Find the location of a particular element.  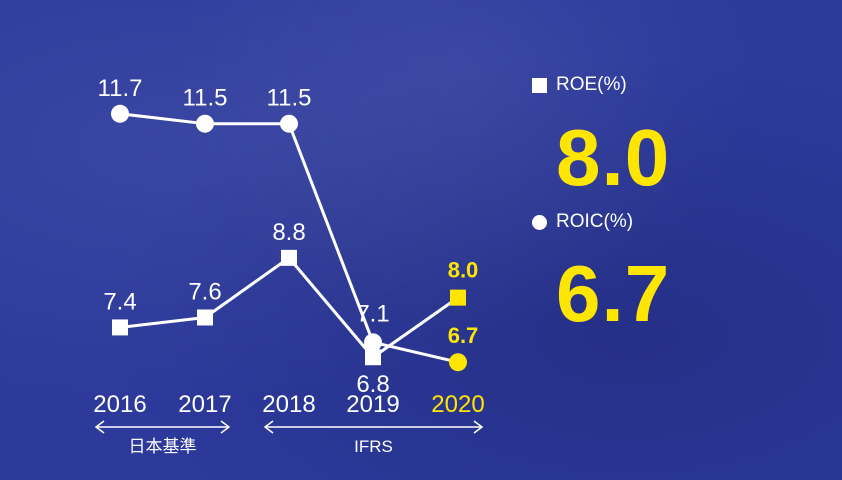

roe-point-2019 is located at coordinates (373, 357).